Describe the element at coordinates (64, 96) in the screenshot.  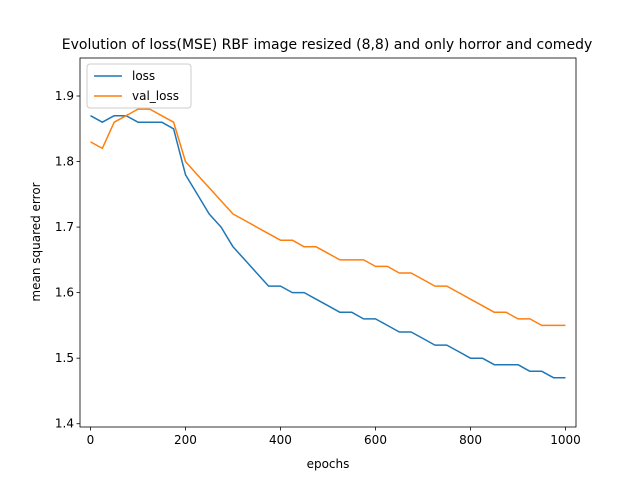
I see `y-tick-label: 1.9` at that location.